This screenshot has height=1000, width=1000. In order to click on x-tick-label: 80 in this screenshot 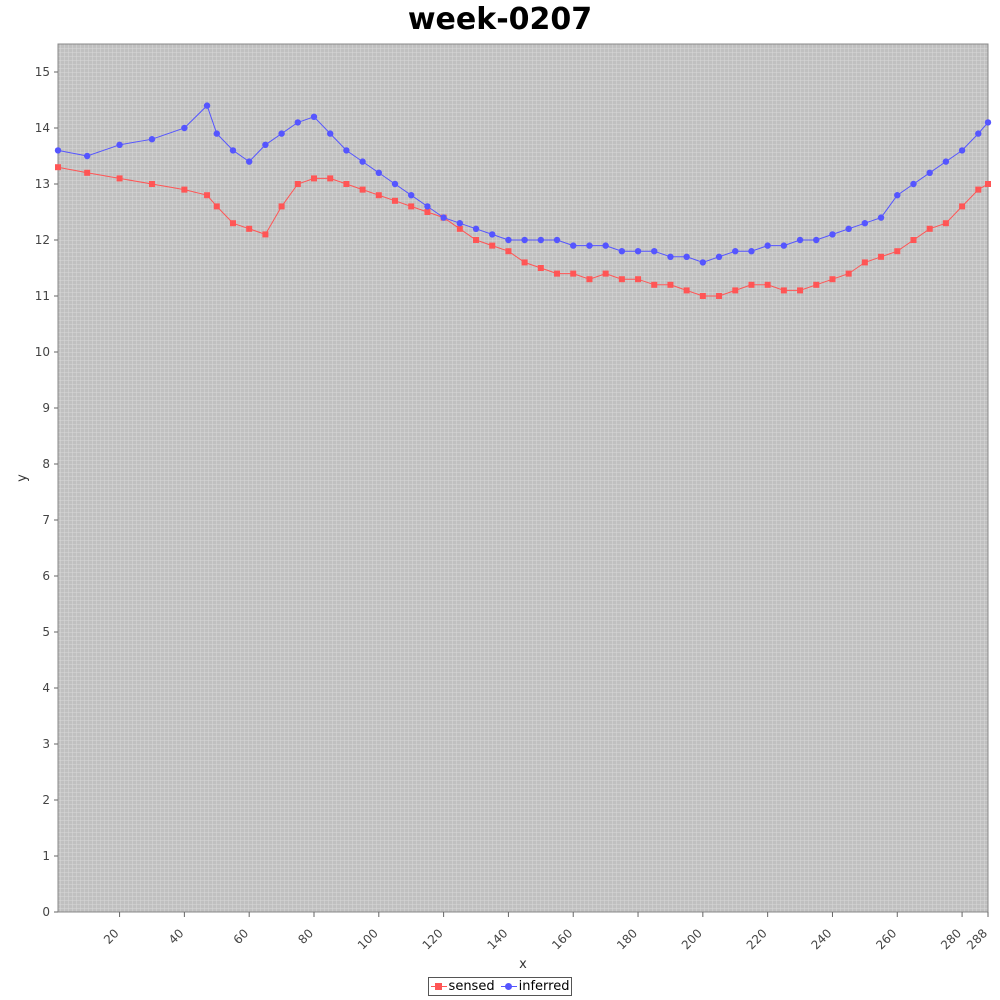, I will do `click(305, 936)`.